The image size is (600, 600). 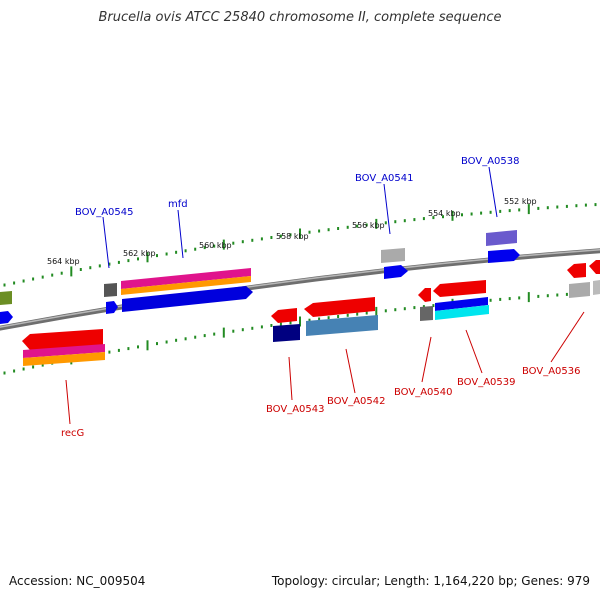 I want to click on chromosome-backbone, so click(x=300, y=289).